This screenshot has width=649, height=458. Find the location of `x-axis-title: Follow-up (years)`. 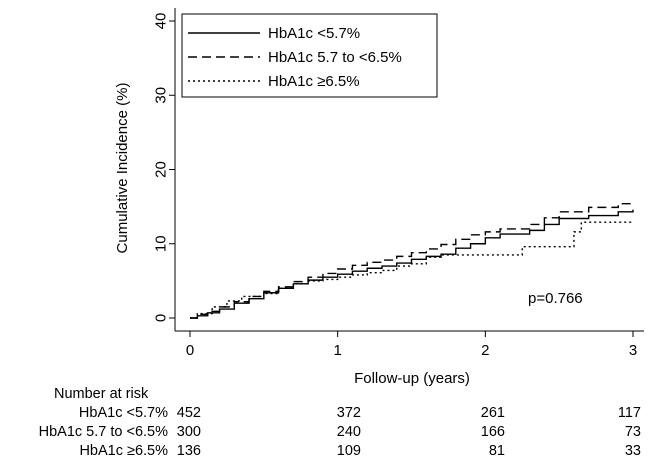

x-axis-title: Follow-up (years) is located at coordinates (412, 378).